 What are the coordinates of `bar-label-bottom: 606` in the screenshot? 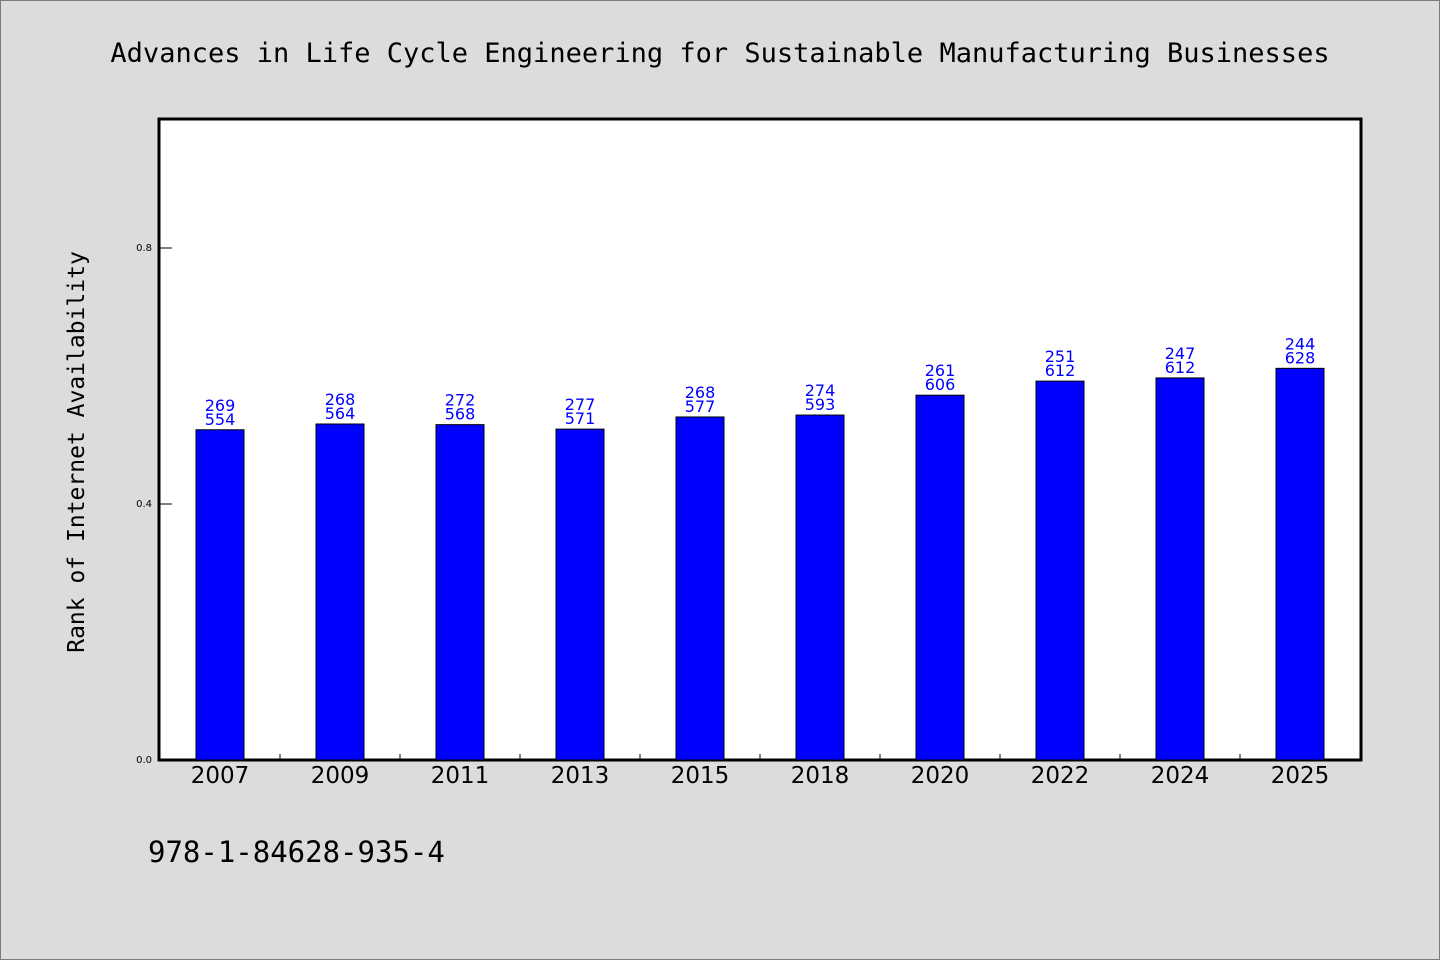 It's located at (940, 384).